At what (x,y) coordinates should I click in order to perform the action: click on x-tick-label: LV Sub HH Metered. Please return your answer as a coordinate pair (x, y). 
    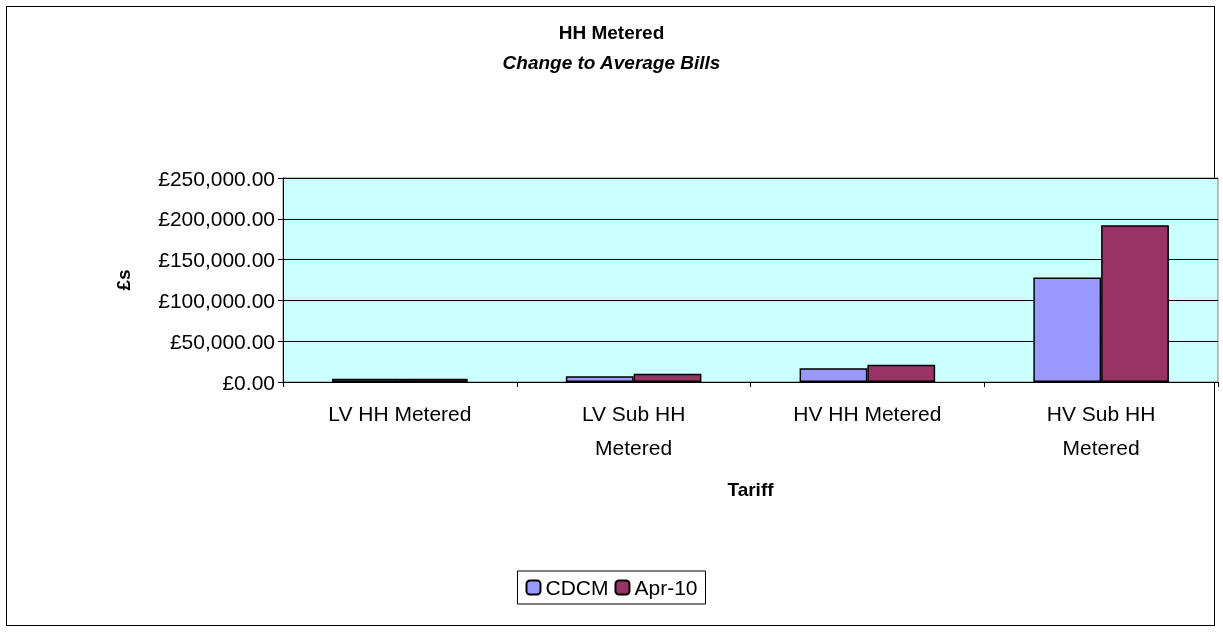
    Looking at the image, I should click on (633, 430).